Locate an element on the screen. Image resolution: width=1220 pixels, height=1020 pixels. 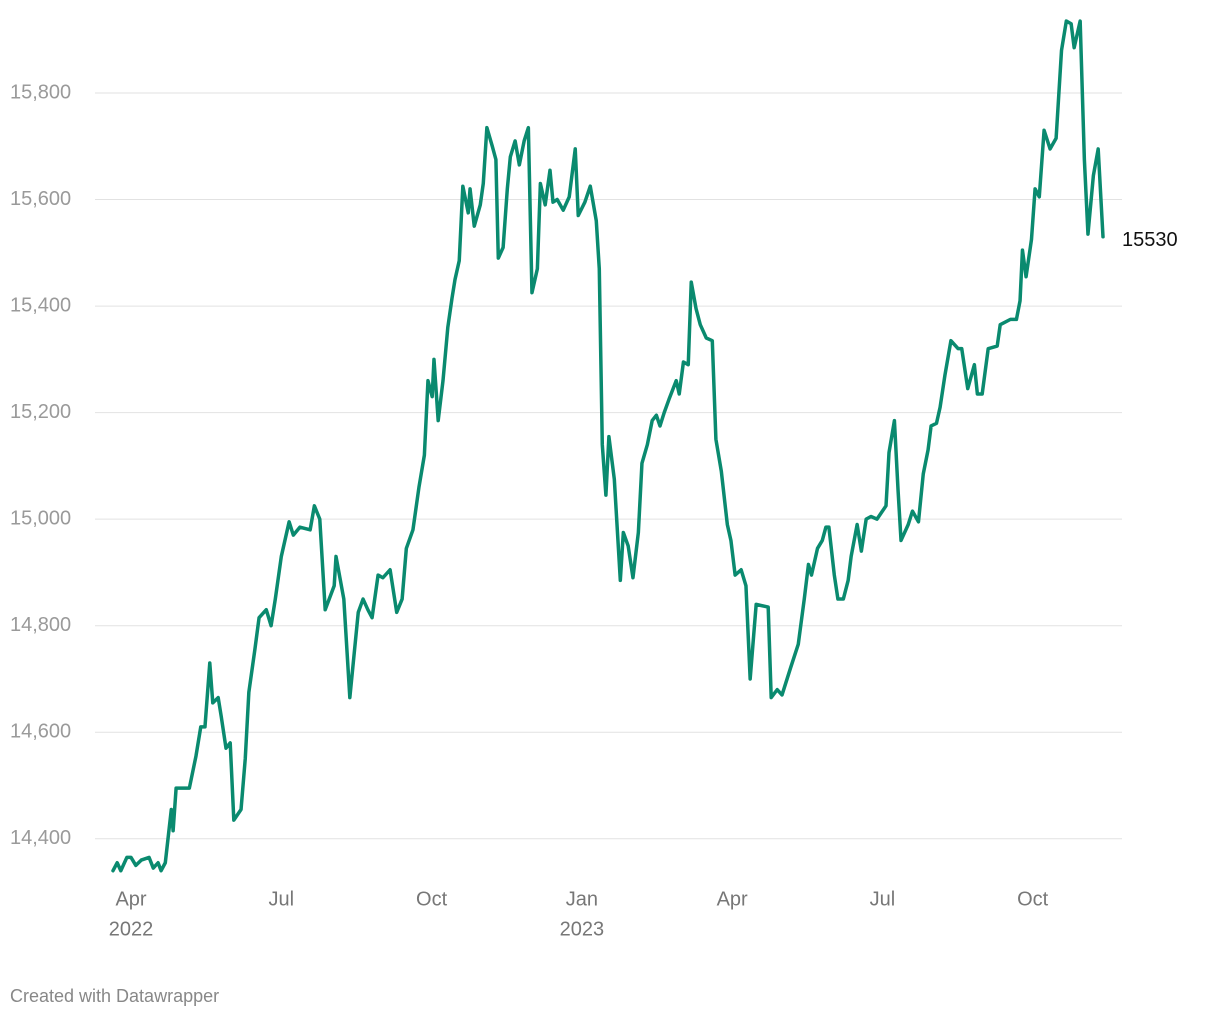
y-tick-label: 15,800 is located at coordinates (40, 92).